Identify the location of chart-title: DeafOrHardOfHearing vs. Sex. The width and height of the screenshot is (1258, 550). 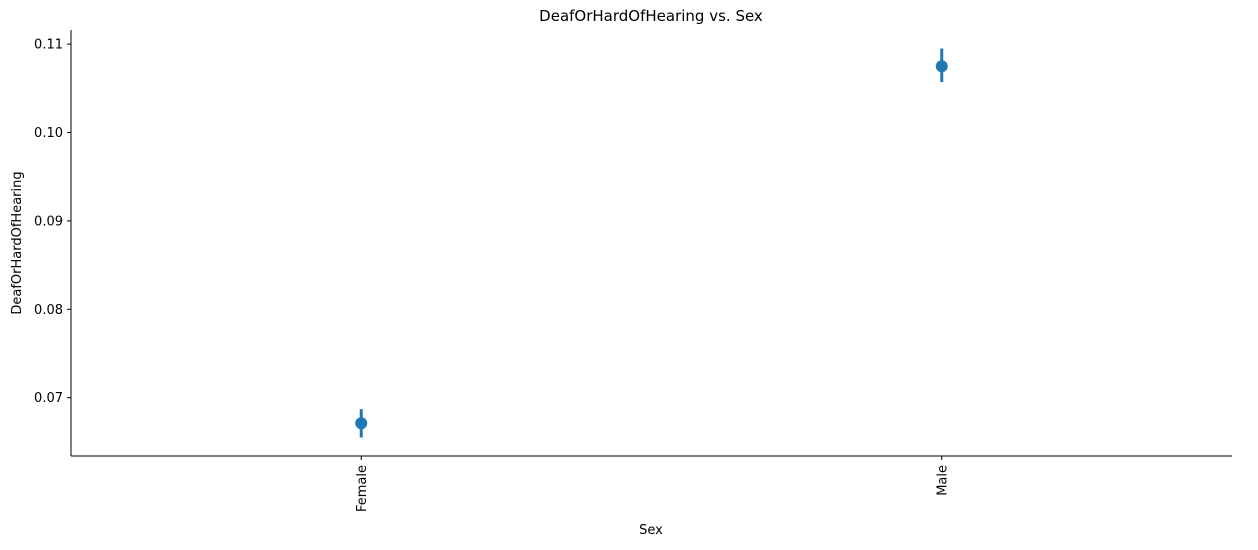
(651, 16).